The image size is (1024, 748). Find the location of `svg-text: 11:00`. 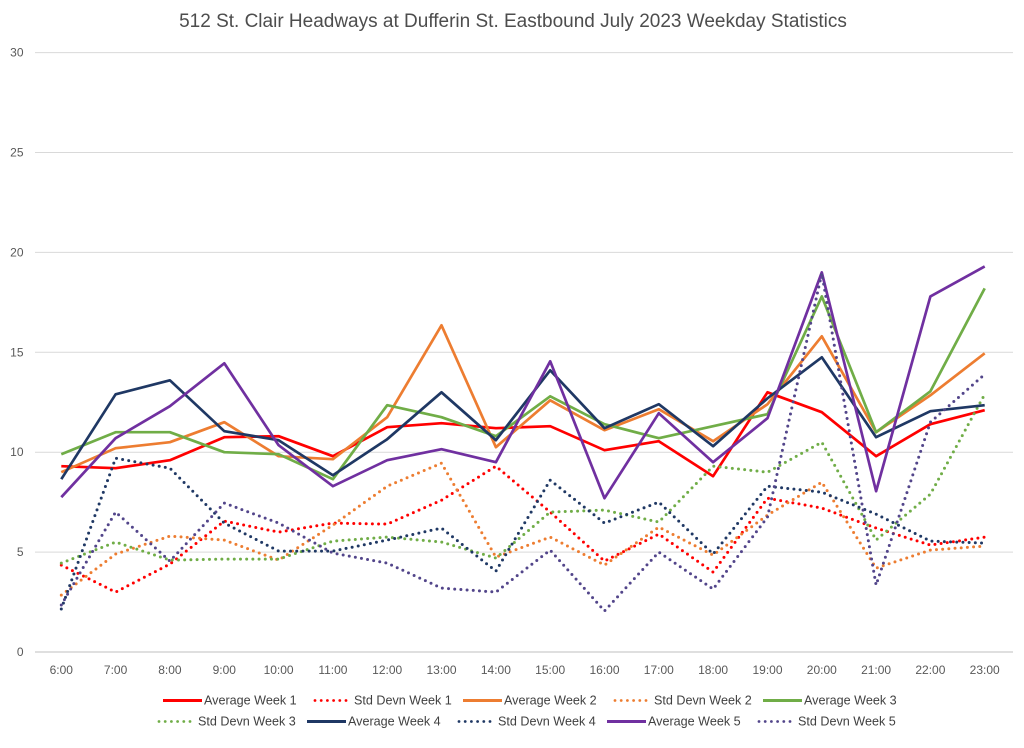

svg-text: 11:00 is located at coordinates (332, 670).